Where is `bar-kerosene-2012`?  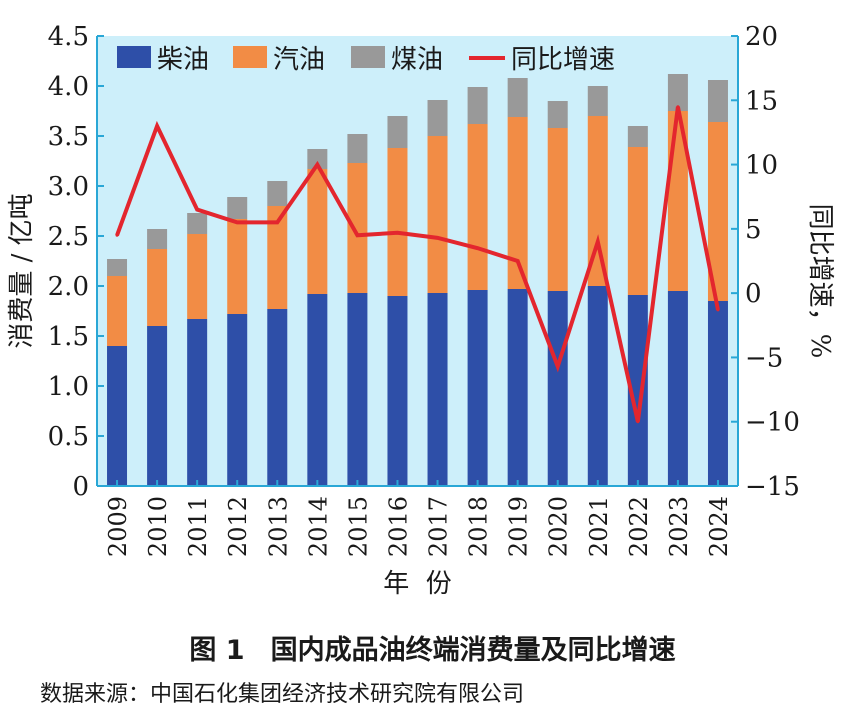
bar-kerosene-2012 is located at coordinates (237, 208).